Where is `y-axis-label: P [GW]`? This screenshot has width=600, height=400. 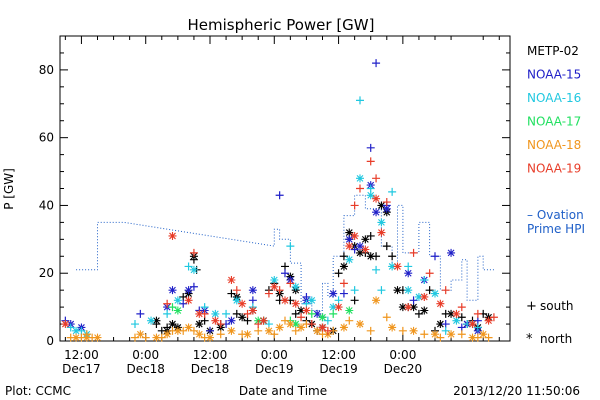 y-axis-label: P [GW] is located at coordinates (9, 189).